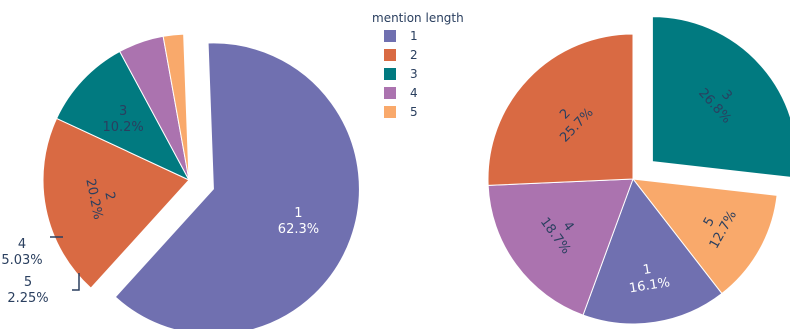  I want to click on slice-label-4: 4 5.03%, so click(21, 252).